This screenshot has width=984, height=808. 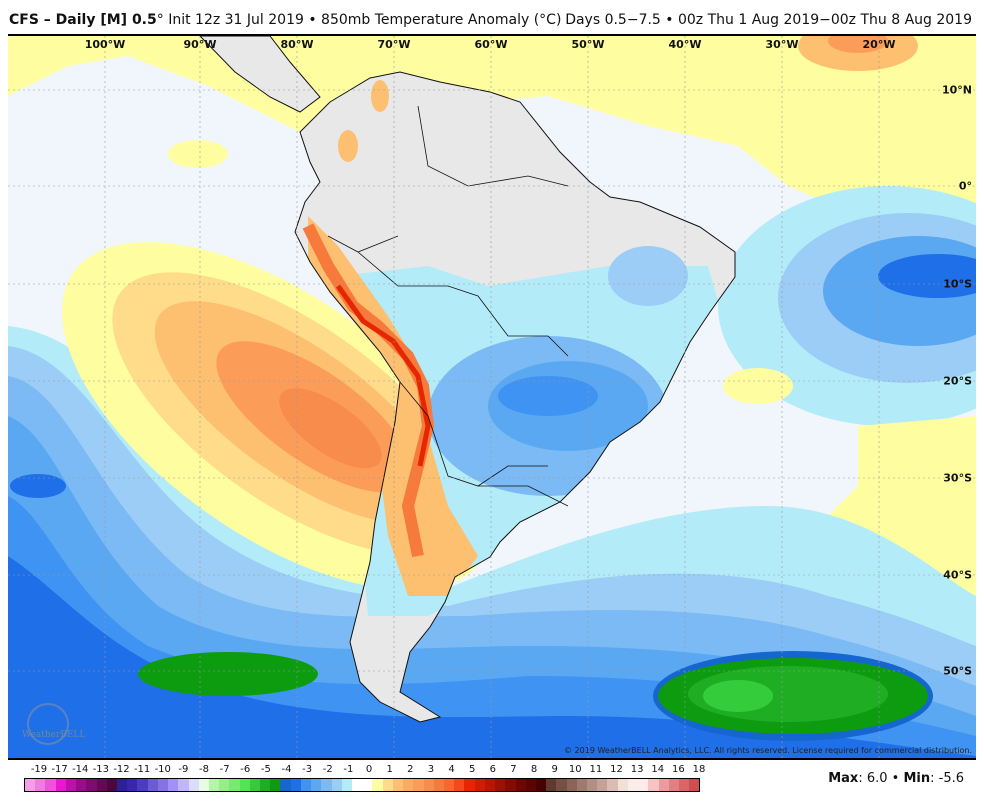 I want to click on colorbar-tick-label: 2, so click(x=410, y=769).